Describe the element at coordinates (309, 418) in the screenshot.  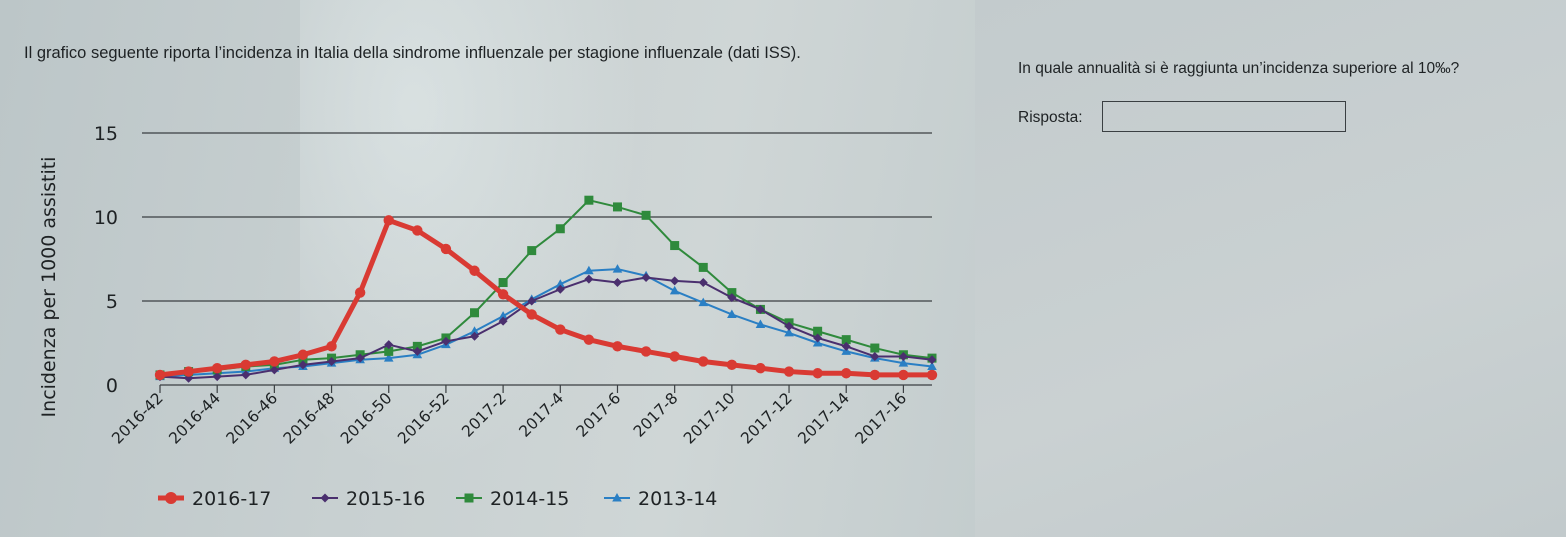
I see `x-tick-label: 2016-48` at that location.